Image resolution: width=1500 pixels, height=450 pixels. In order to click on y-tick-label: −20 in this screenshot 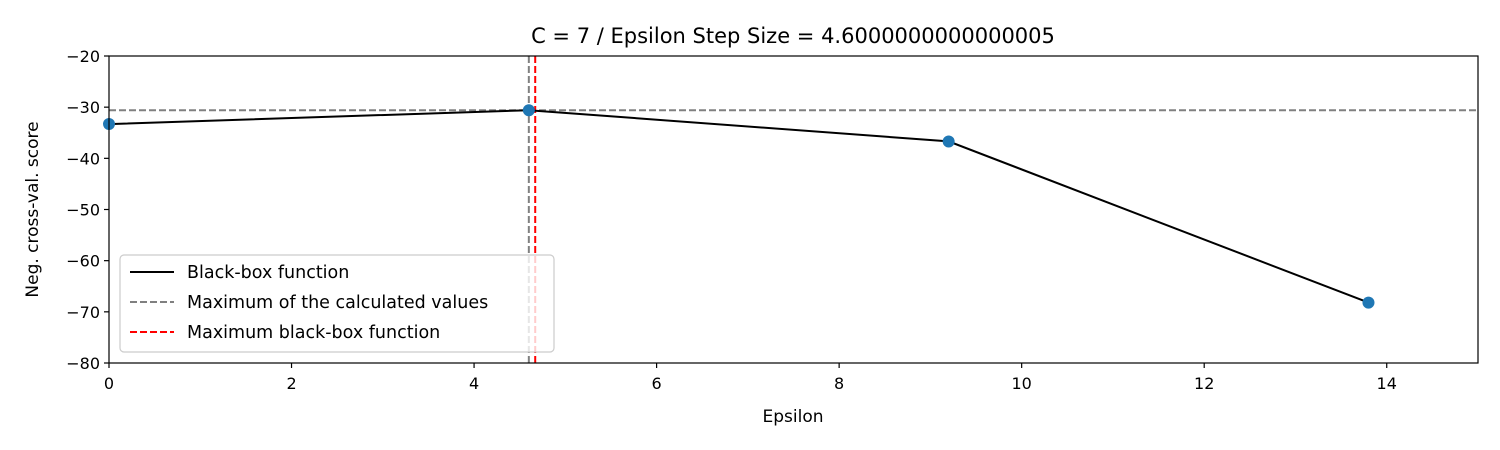, I will do `click(83, 56)`.